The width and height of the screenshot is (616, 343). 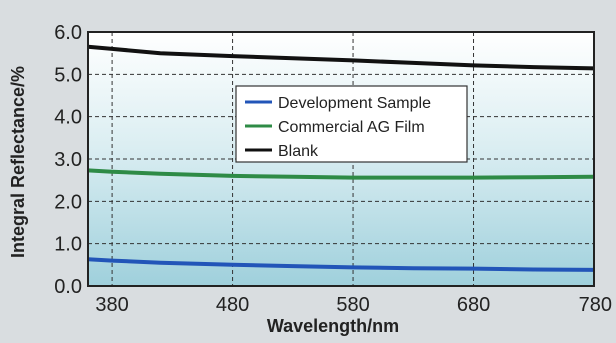 I want to click on series-line-development-sample, so click(x=341, y=264).